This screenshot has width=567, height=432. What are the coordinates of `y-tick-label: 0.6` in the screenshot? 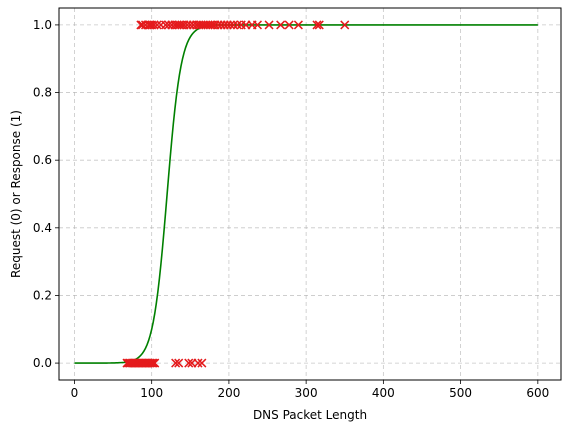 It's located at (42, 160).